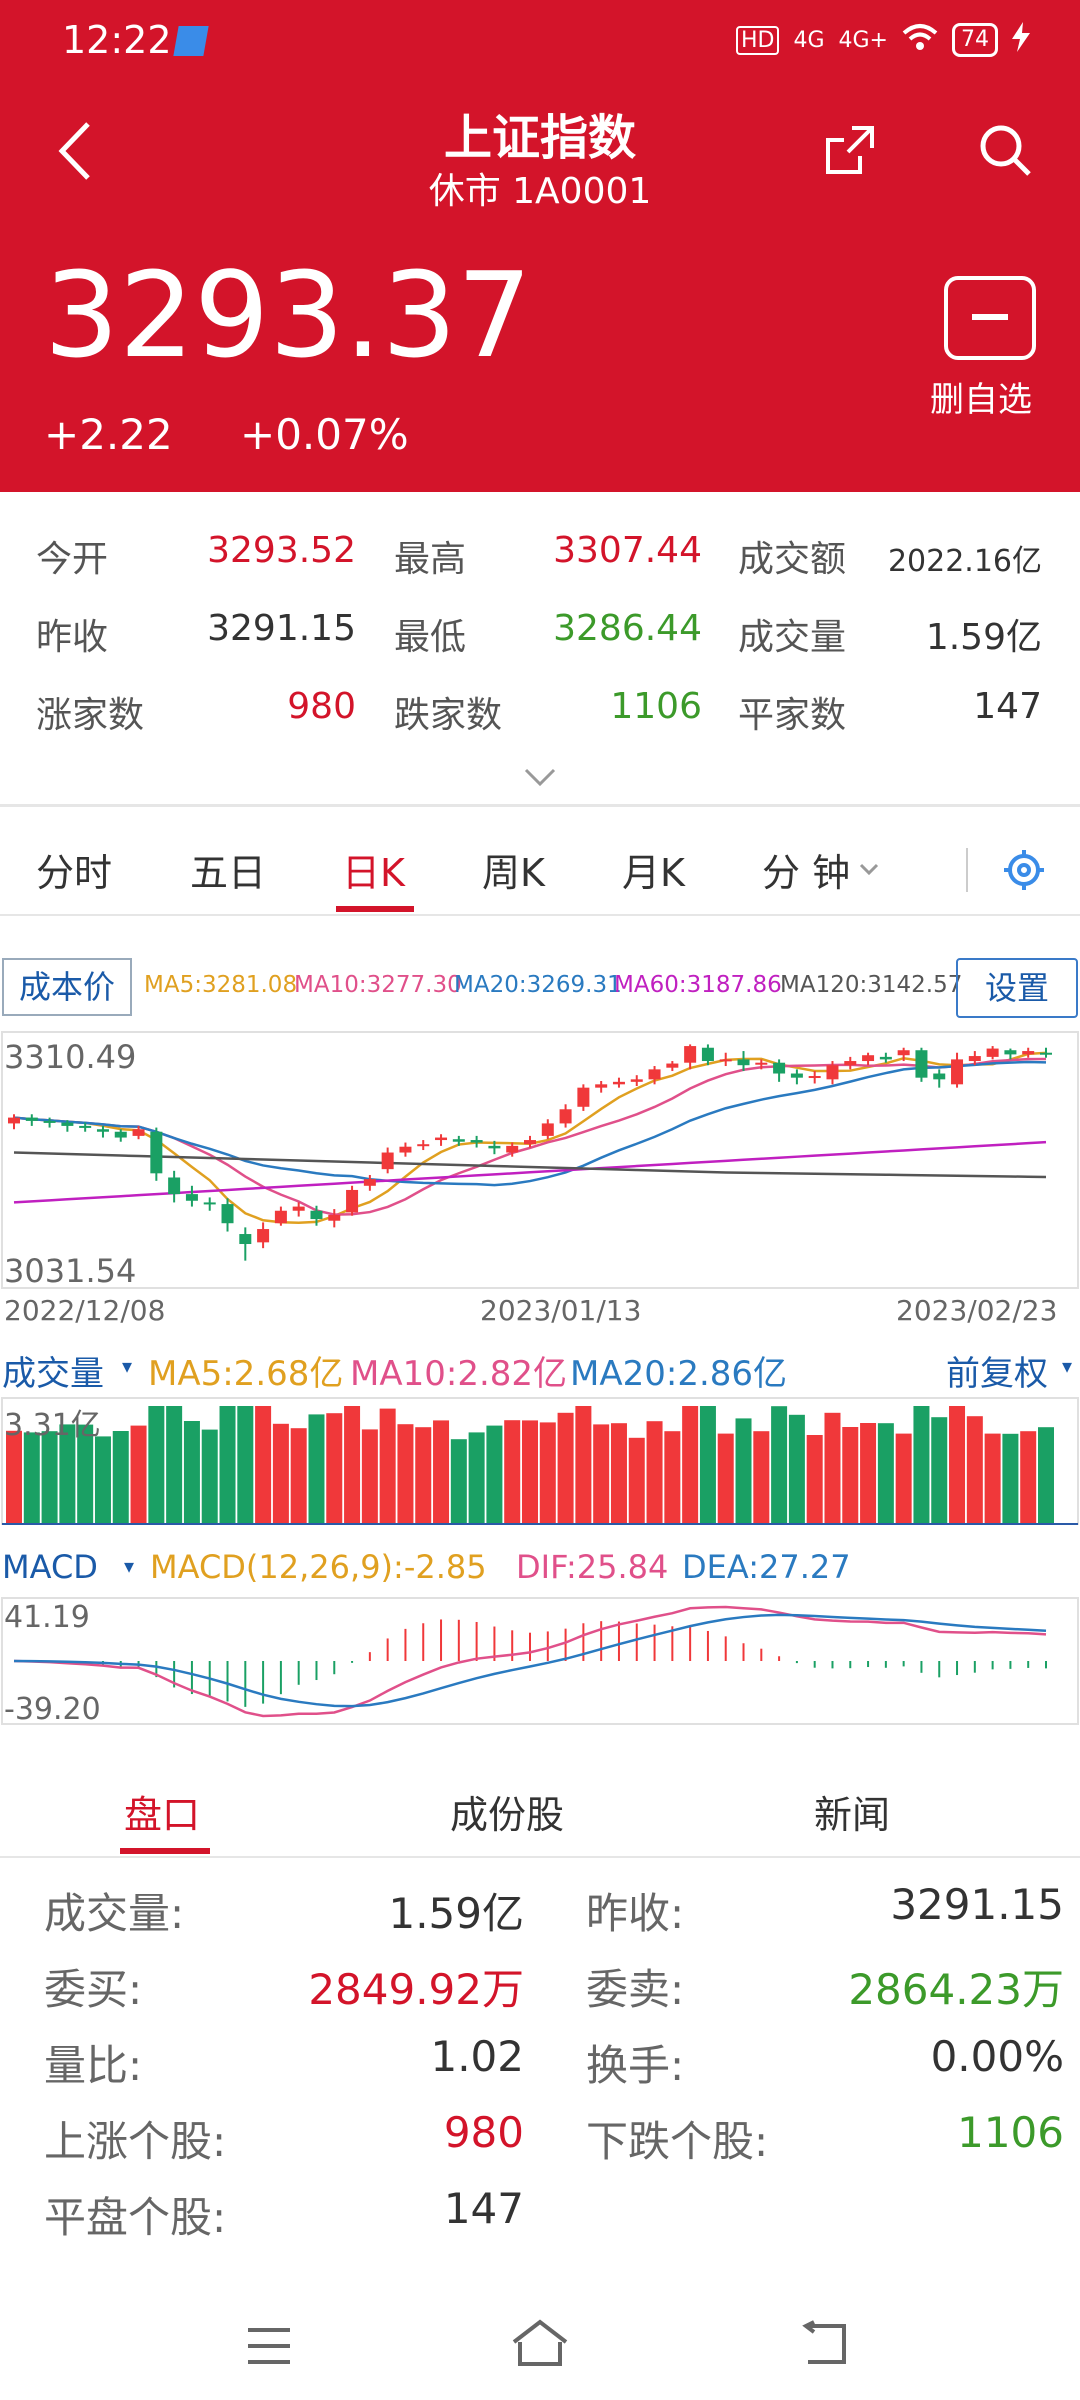  Describe the element at coordinates (50, 1567) in the screenshot. I see `macd-label: MACD` at that location.